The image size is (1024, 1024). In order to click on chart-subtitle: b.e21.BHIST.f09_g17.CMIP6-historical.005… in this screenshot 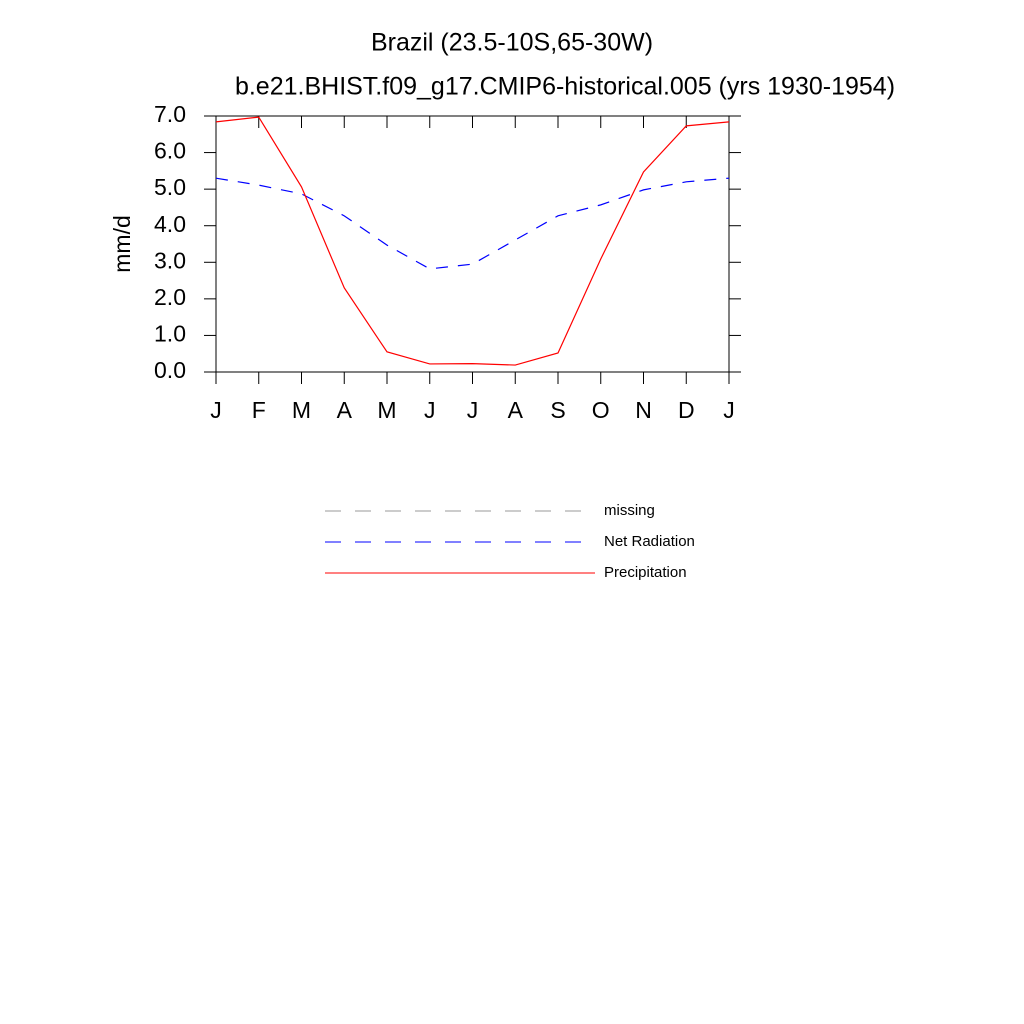, I will do `click(565, 87)`.